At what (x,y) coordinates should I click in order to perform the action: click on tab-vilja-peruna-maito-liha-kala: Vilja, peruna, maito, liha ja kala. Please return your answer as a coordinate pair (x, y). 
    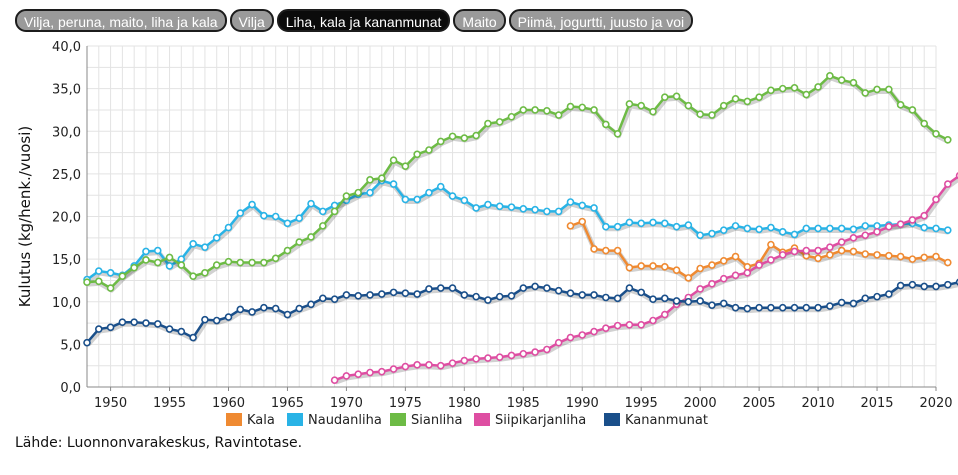
    Looking at the image, I should click on (121, 20).